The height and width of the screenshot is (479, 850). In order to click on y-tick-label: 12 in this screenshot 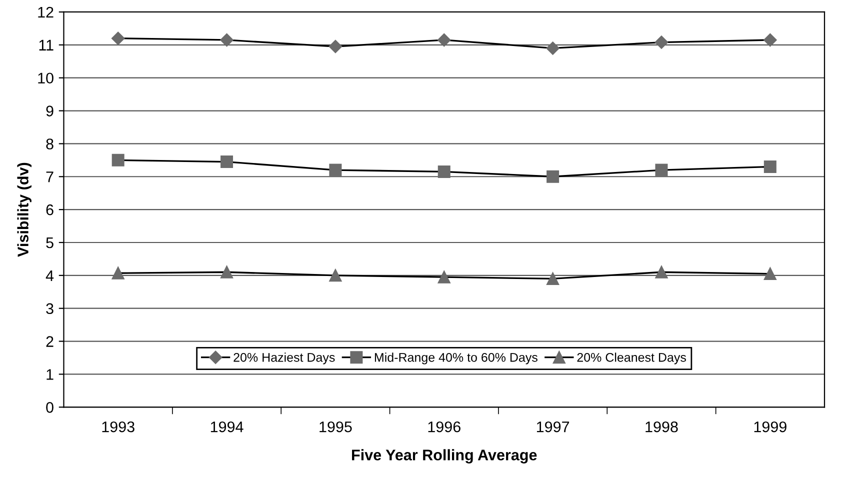, I will do `click(46, 12)`.